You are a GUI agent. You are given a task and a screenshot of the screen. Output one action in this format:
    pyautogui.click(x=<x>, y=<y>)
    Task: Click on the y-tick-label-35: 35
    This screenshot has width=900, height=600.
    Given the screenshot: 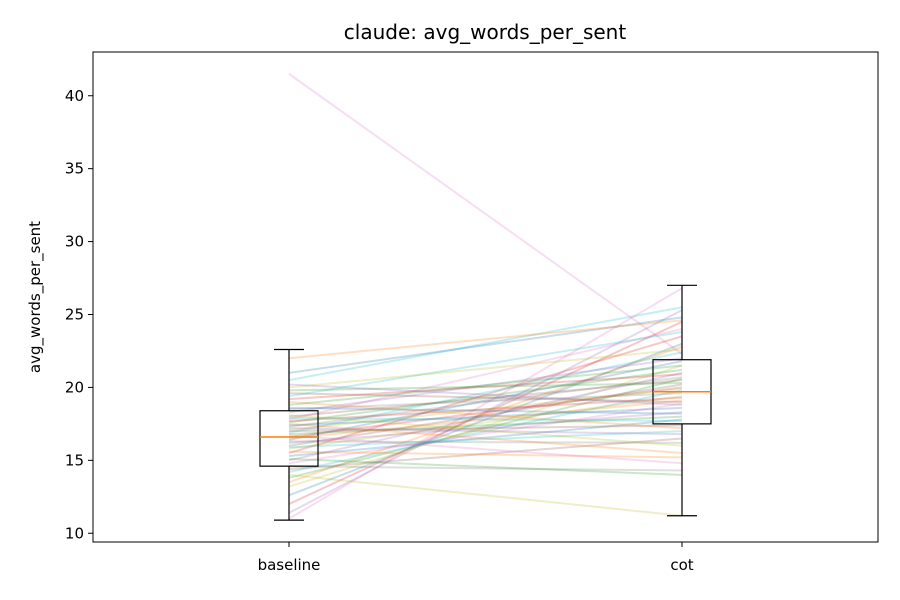 What is the action you would take?
    pyautogui.click(x=74, y=169)
    